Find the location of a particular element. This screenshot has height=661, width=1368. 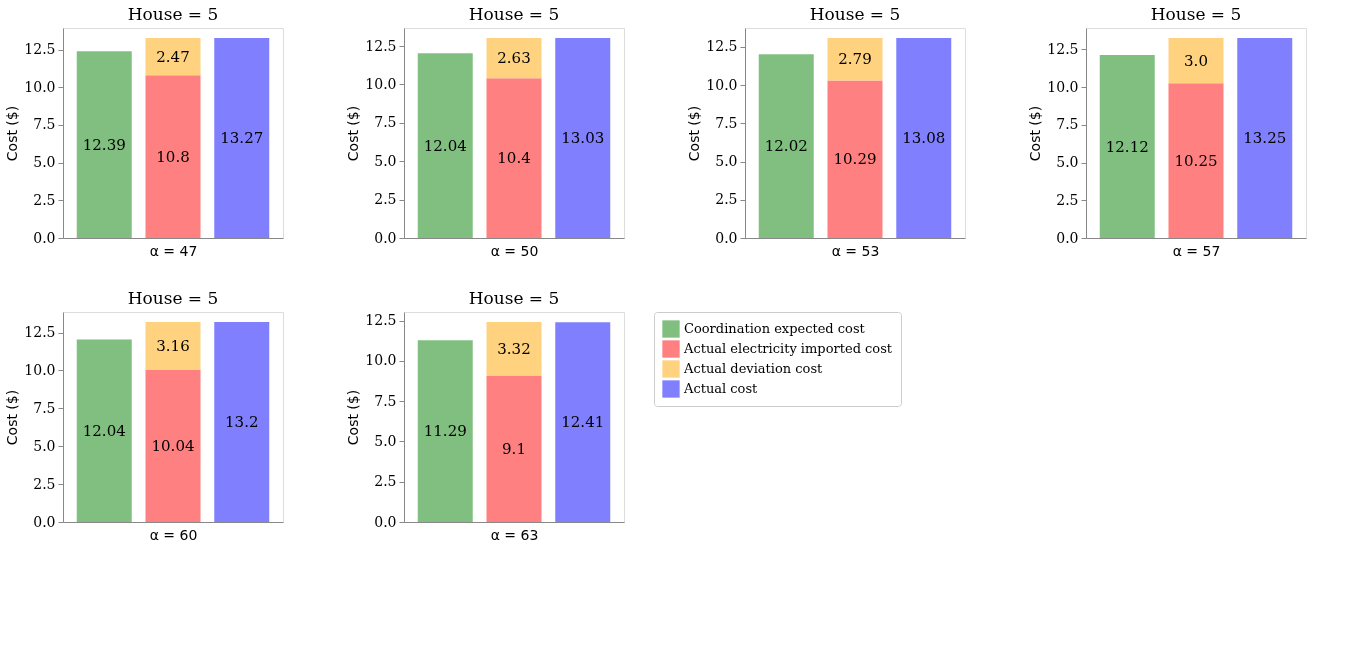

legend-label: Actual deviation cost is located at coordinates (753, 368).